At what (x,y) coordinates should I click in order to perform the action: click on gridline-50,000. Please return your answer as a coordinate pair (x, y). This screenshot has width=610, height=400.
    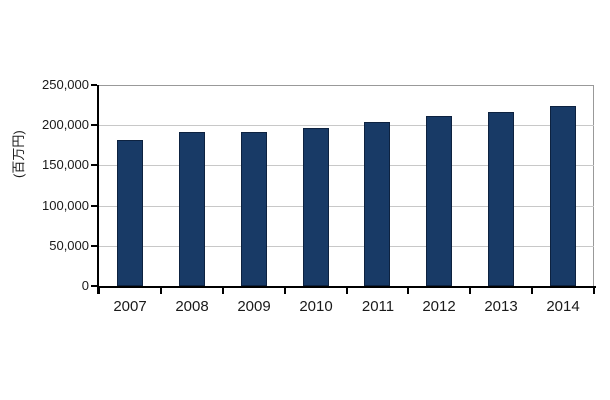
    Looking at the image, I should click on (346, 246).